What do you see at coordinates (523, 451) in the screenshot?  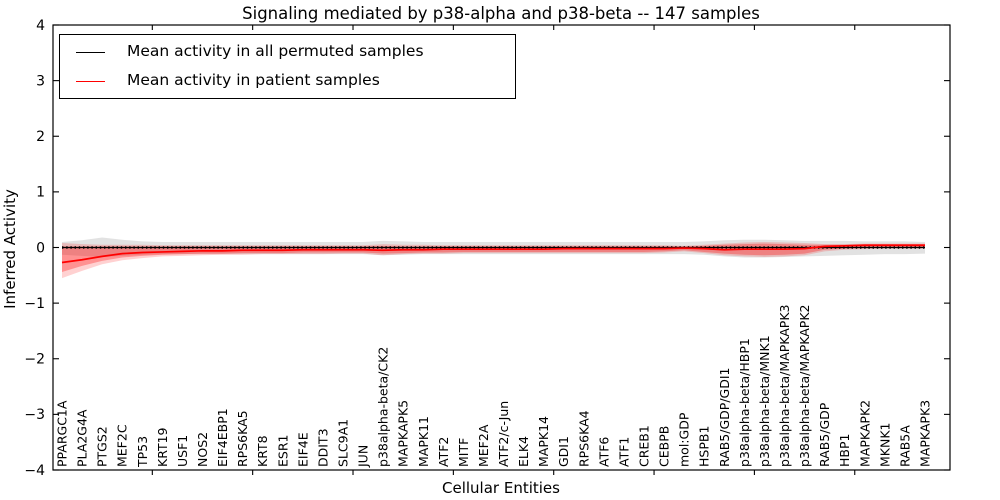 I see `category-label: ELK4` at bounding box center [523, 451].